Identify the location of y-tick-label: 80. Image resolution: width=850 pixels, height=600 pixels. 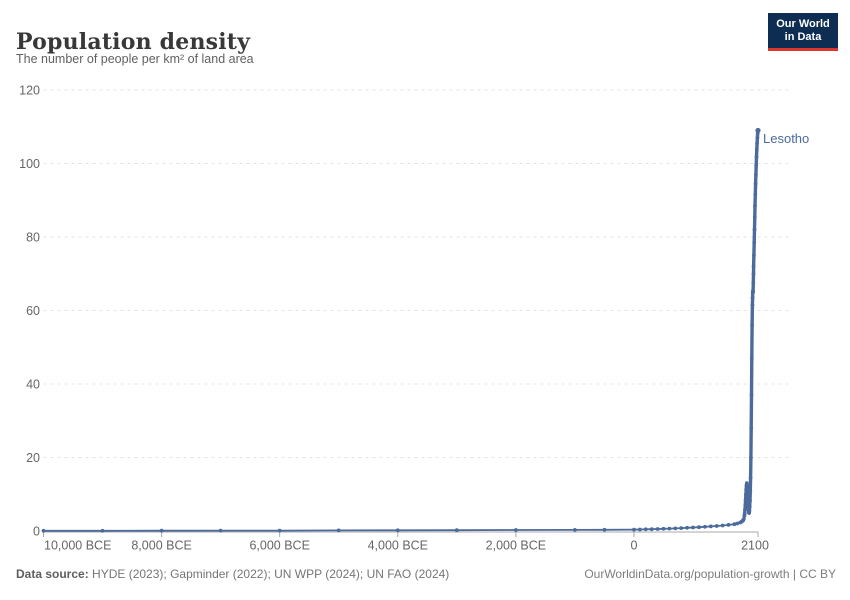
(33, 238).